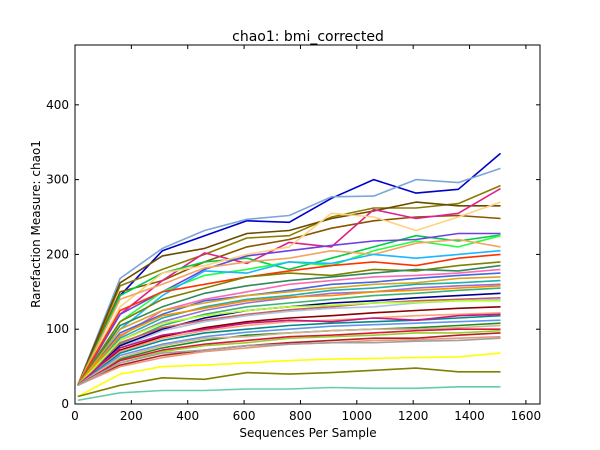 The image size is (600, 450). What do you see at coordinates (75, 416) in the screenshot?
I see `x-tick-label-0: 0` at bounding box center [75, 416].